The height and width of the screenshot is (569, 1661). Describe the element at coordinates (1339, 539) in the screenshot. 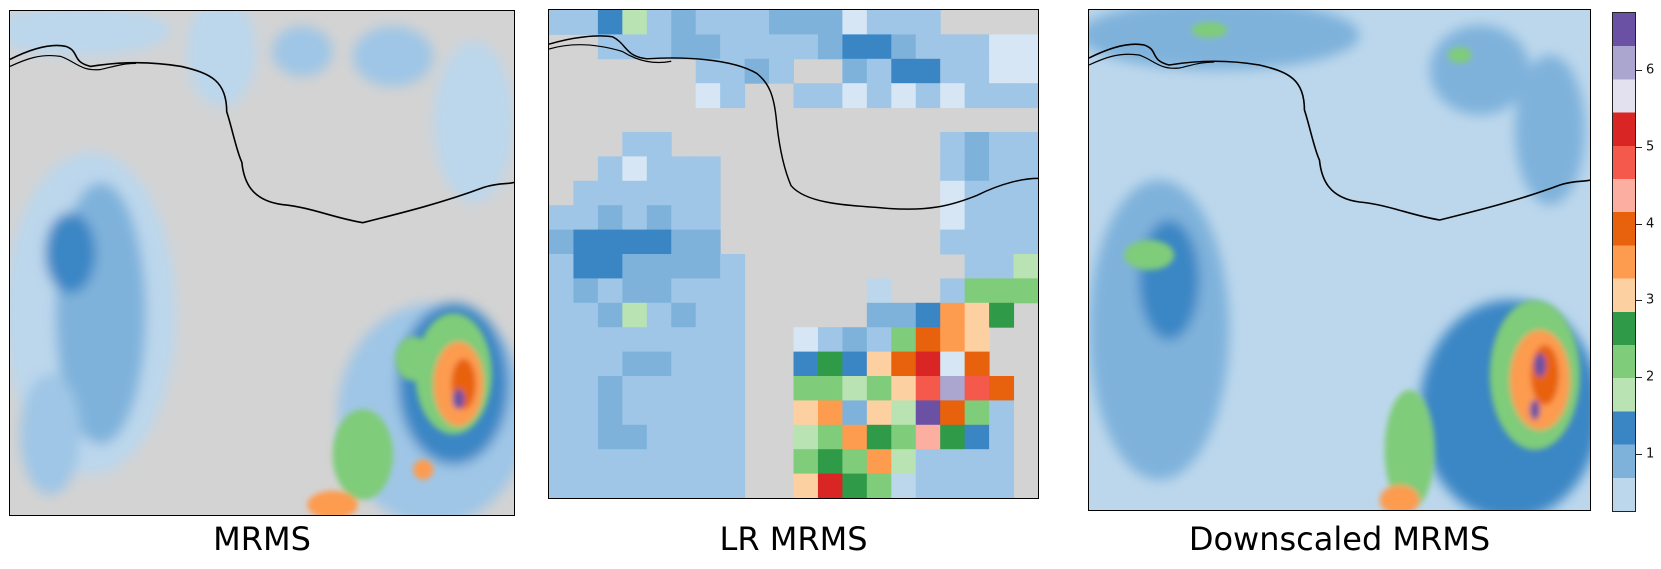

I see `downscaled-mrms-title: Downscaled MRMS` at that location.